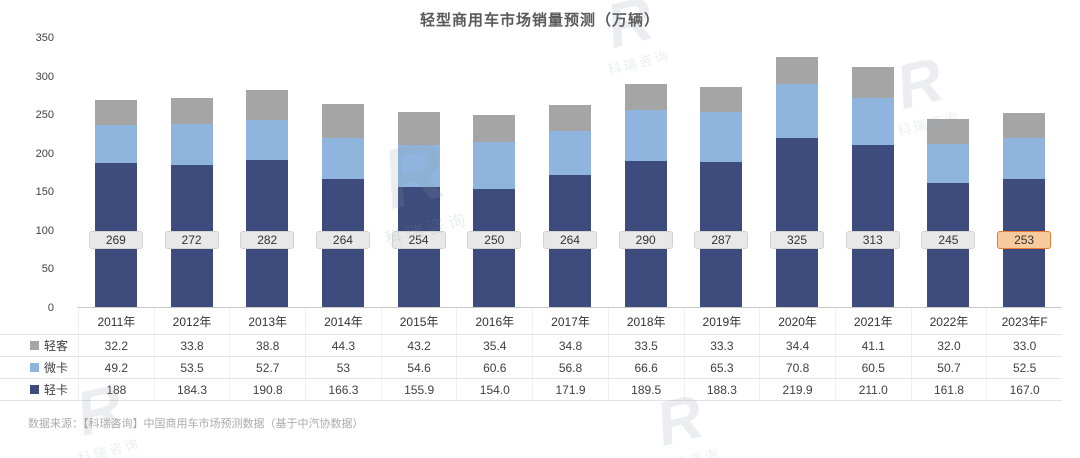 The image size is (1080, 458). I want to click on bar-column: 290, so click(646, 172).